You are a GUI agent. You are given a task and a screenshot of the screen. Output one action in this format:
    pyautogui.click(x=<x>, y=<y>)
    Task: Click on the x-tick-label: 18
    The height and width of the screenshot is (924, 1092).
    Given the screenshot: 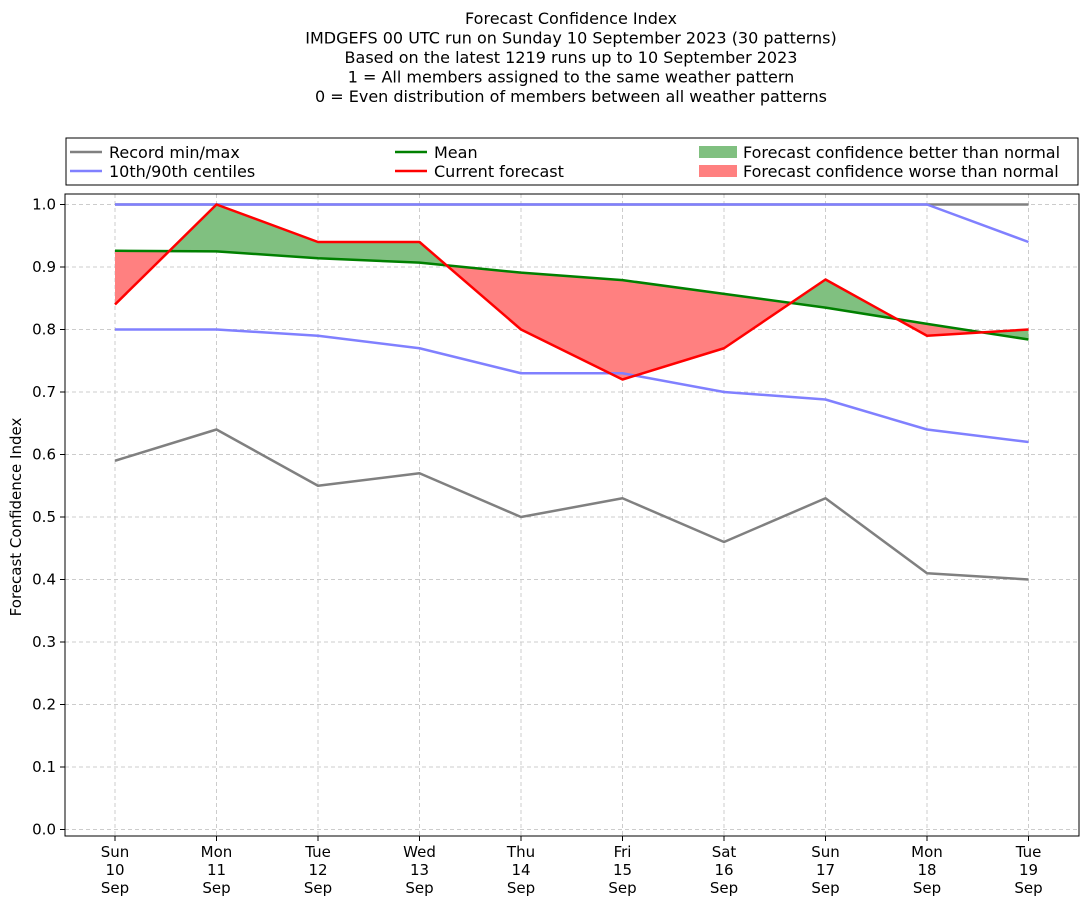 What is the action you would take?
    pyautogui.click(x=926, y=870)
    